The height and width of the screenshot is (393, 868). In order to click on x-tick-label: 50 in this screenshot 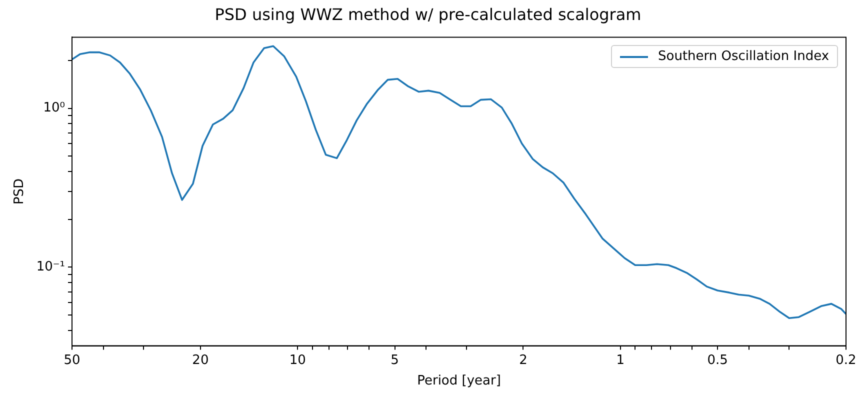, I will do `click(72, 360)`.